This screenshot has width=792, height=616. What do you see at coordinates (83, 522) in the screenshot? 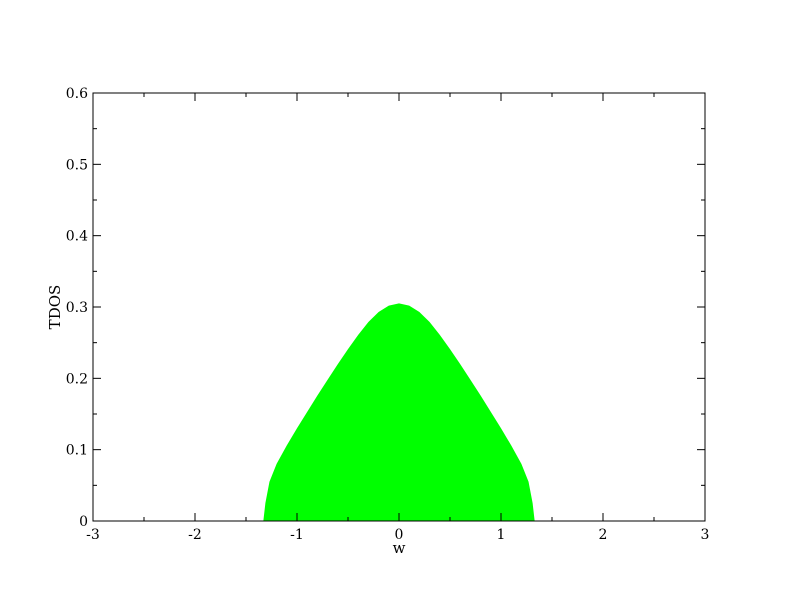
I see `y-tick-label: 0` at bounding box center [83, 522].